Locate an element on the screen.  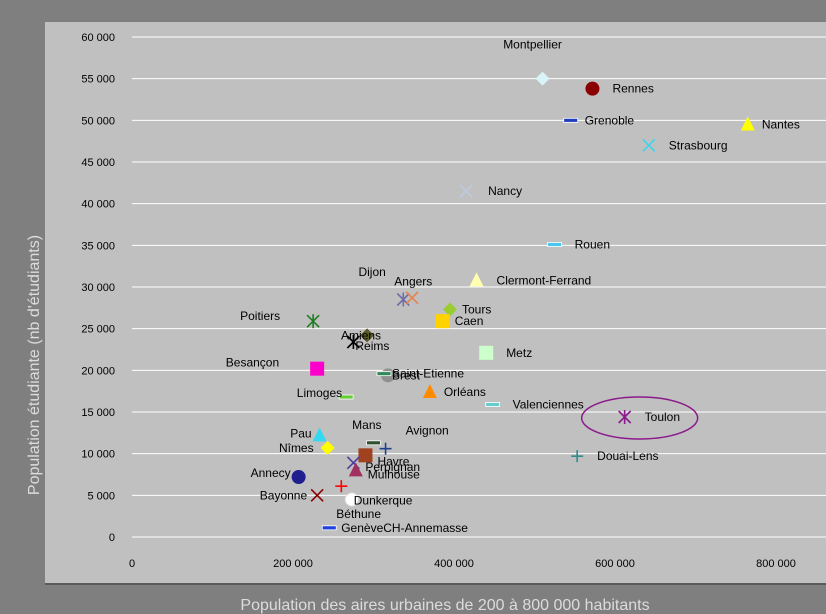
x-tick-label: 0 is located at coordinates (132, 564).